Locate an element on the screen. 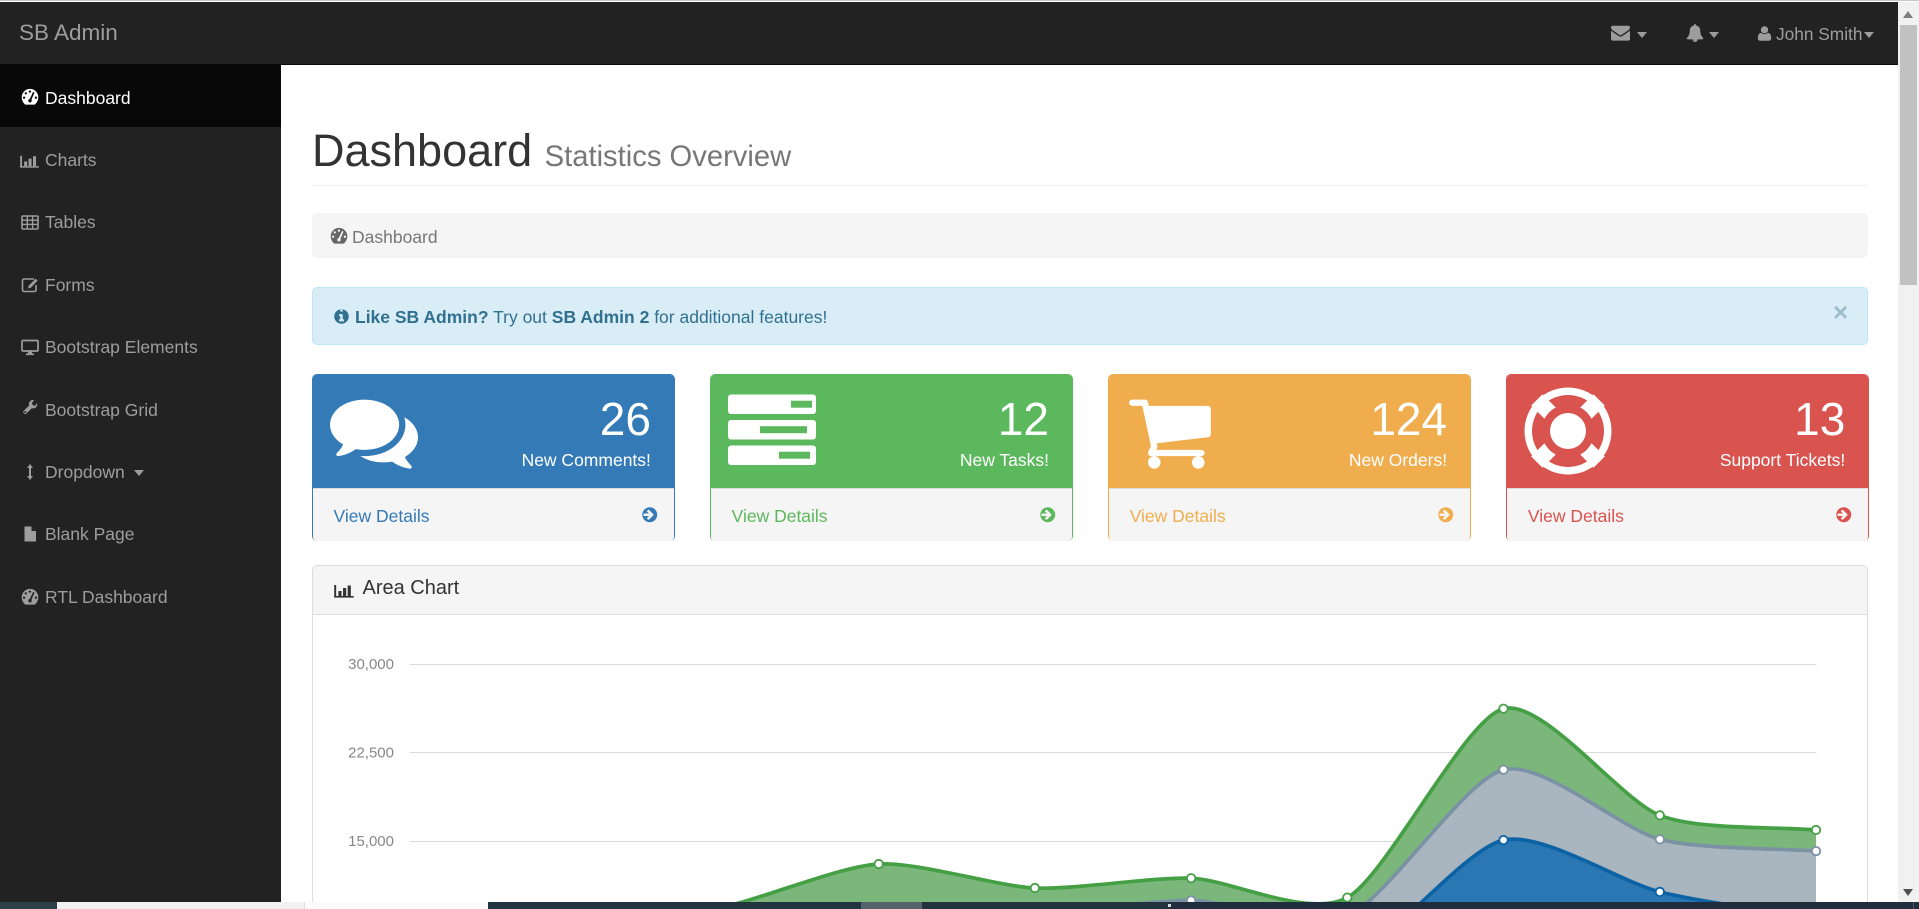 The width and height of the screenshot is (1919, 909). svg-text: 30,000 is located at coordinates (371, 664).